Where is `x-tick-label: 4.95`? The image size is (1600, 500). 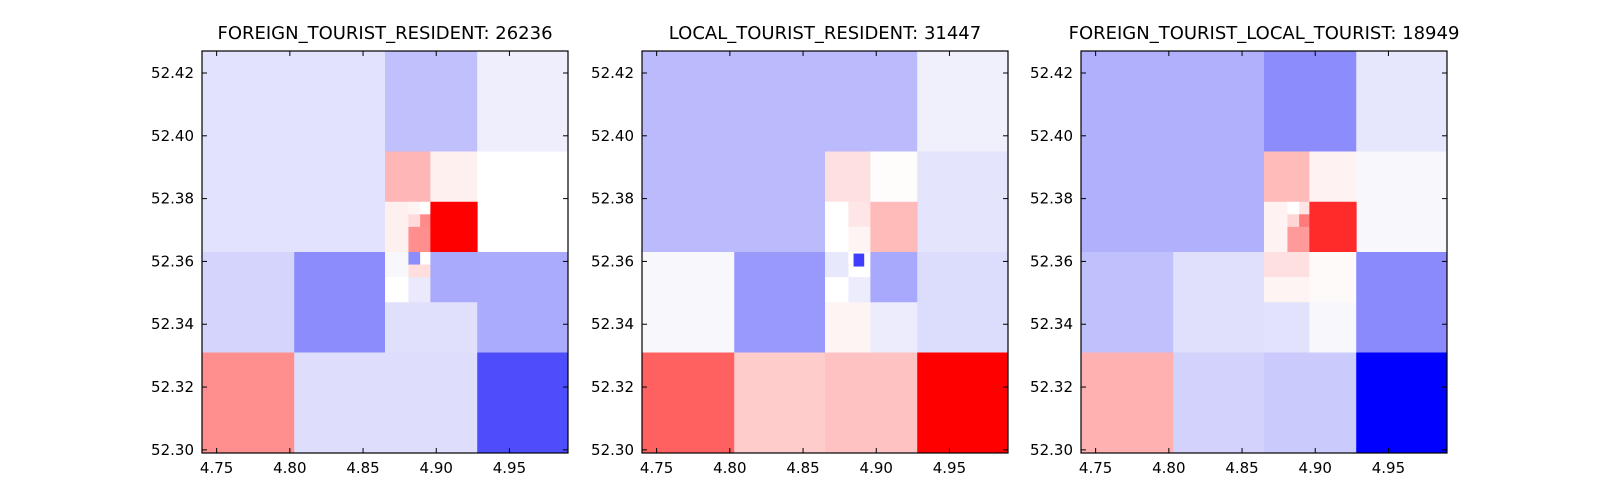
x-tick-label: 4.95 is located at coordinates (949, 468).